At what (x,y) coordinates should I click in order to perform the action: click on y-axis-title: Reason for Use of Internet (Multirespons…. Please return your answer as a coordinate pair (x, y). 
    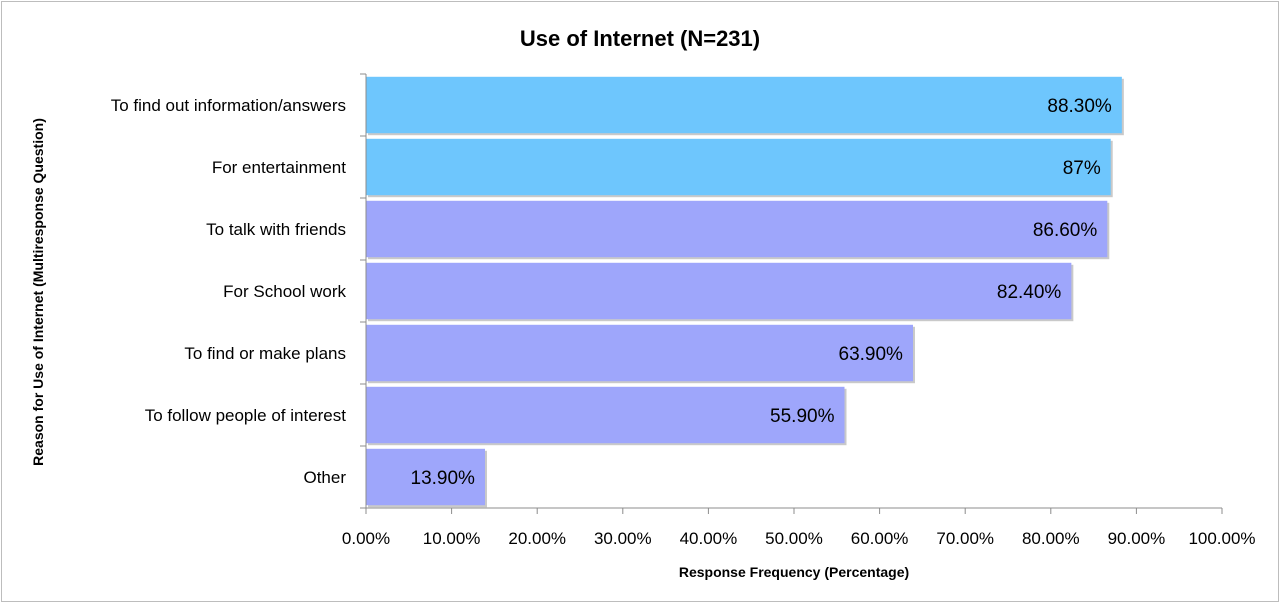
    Looking at the image, I should click on (38, 292).